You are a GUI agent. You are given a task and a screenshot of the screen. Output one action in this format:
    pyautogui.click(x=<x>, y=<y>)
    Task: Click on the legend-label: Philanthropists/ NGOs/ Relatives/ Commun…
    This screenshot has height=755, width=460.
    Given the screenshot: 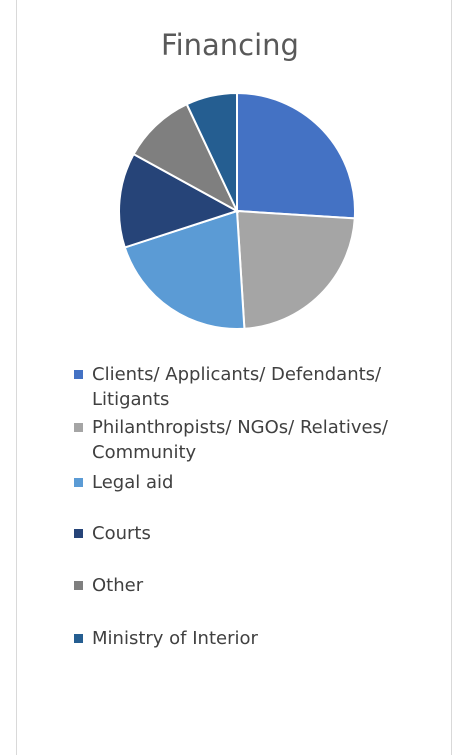 What is the action you would take?
    pyautogui.click(x=240, y=440)
    